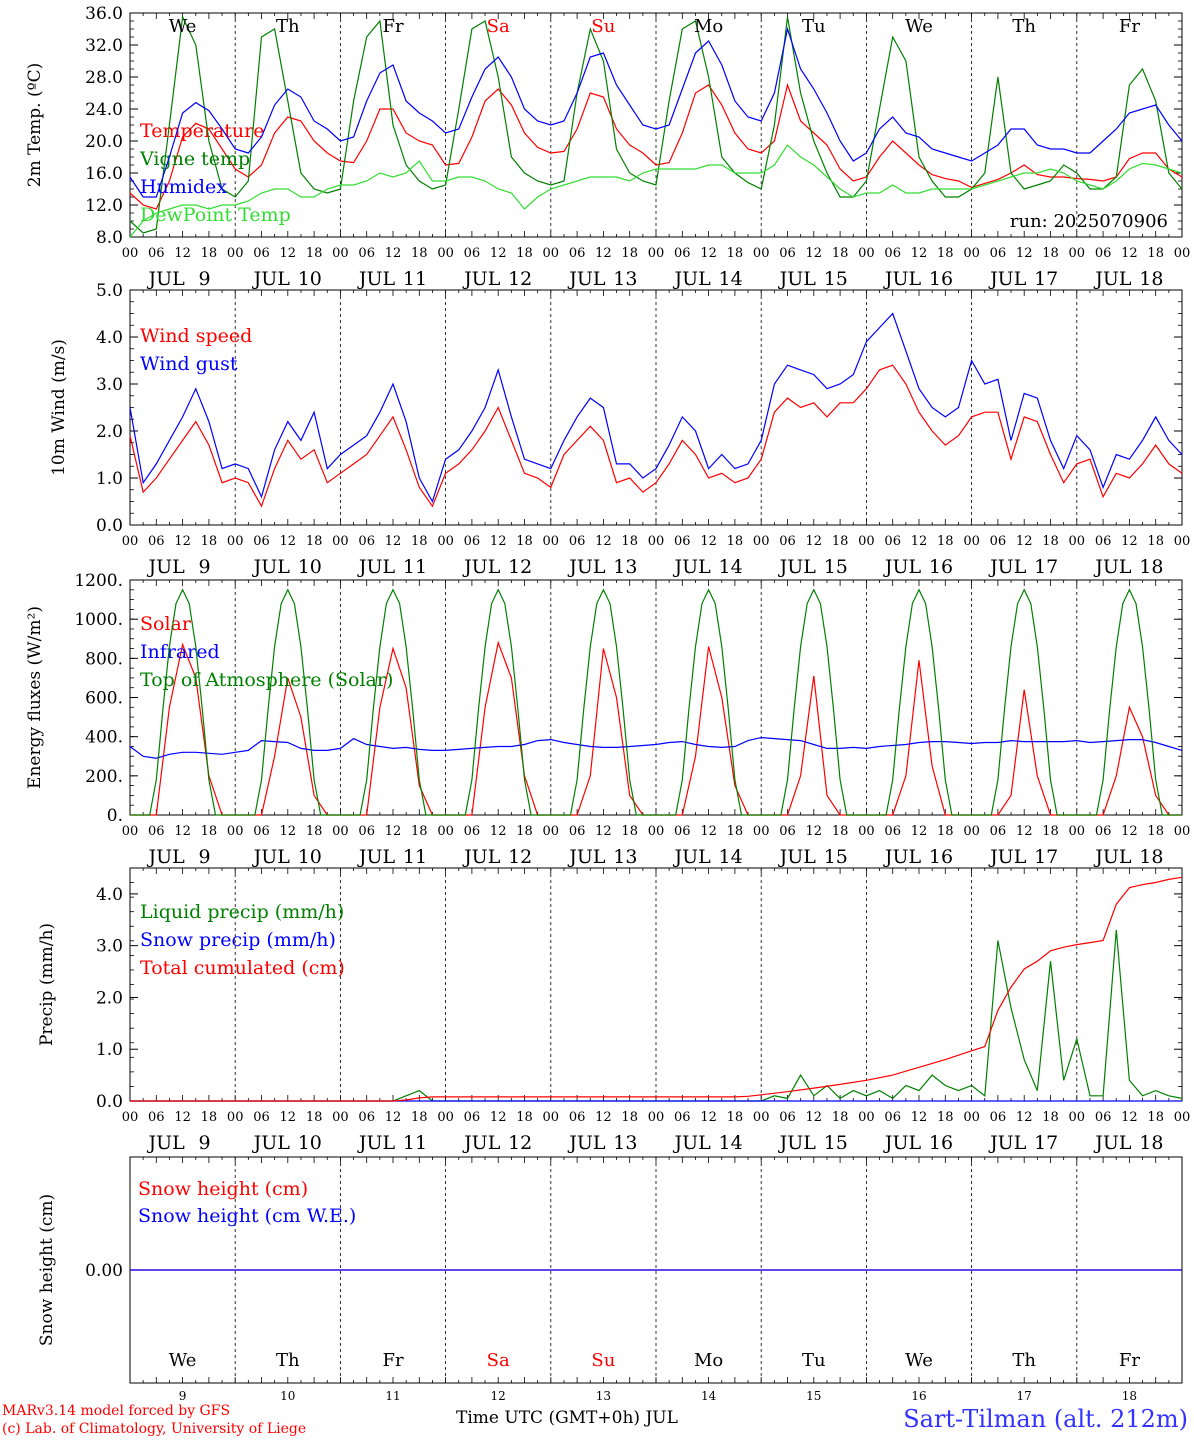 The image size is (1194, 1440). What do you see at coordinates (266, 680) in the screenshot?
I see `legend-entry: Top of Atmosphere (Solar)` at bounding box center [266, 680].